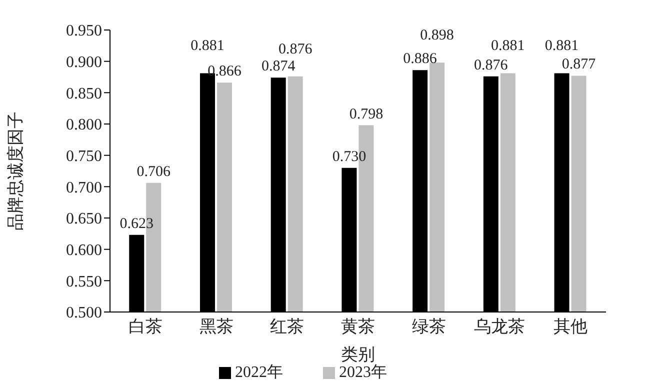 This screenshot has width=661, height=388. Describe the element at coordinates (84, 157) in the screenshot. I see `y-tick-label: 0.750` at that location.